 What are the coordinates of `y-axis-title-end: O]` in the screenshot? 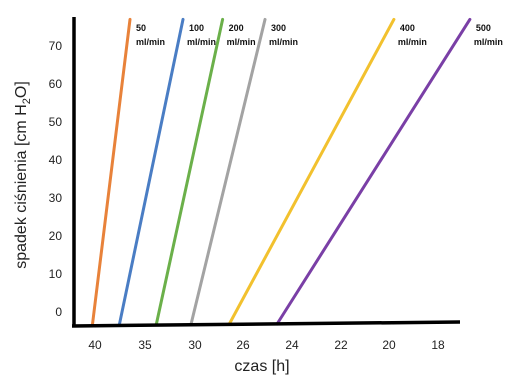 It's located at (21, 89).